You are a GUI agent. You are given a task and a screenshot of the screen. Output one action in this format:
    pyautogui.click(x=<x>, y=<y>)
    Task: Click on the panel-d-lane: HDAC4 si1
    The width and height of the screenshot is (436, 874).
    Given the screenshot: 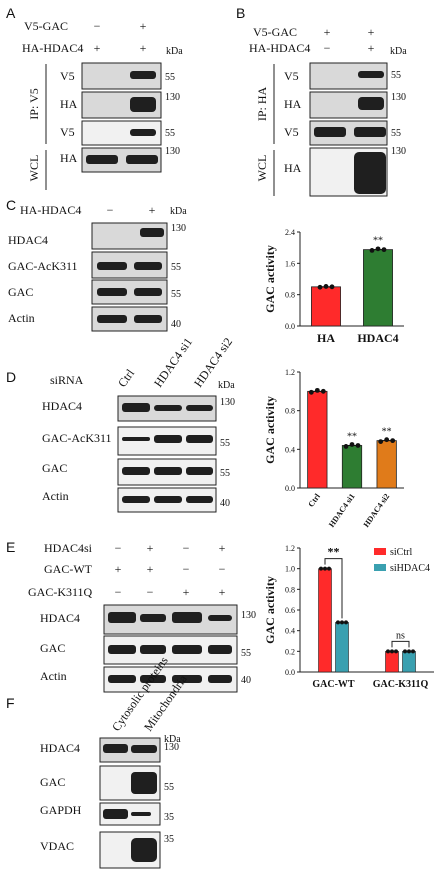 What is the action you would take?
    pyautogui.click(x=173, y=362)
    